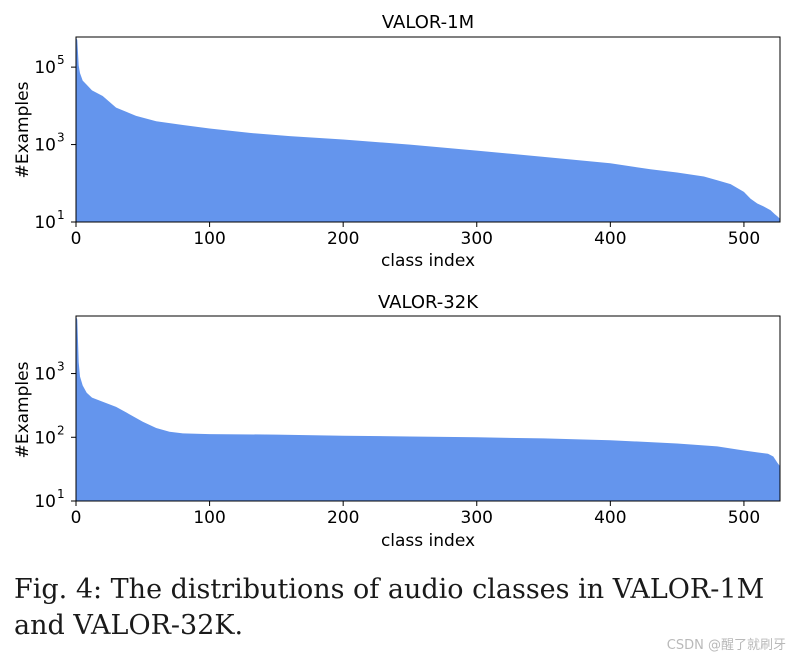 The image size is (798, 657). Describe the element at coordinates (428, 302) in the screenshot. I see `chart-title: VALOR-32K` at that location.